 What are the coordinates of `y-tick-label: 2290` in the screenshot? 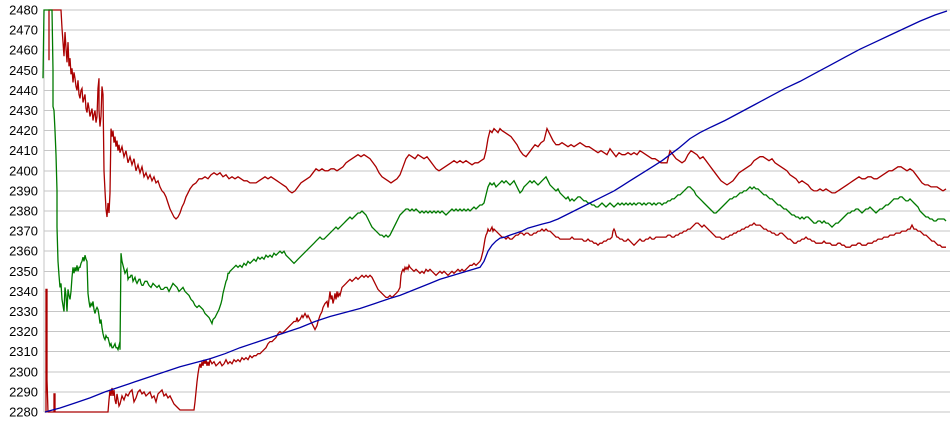 It's located at (23, 391).